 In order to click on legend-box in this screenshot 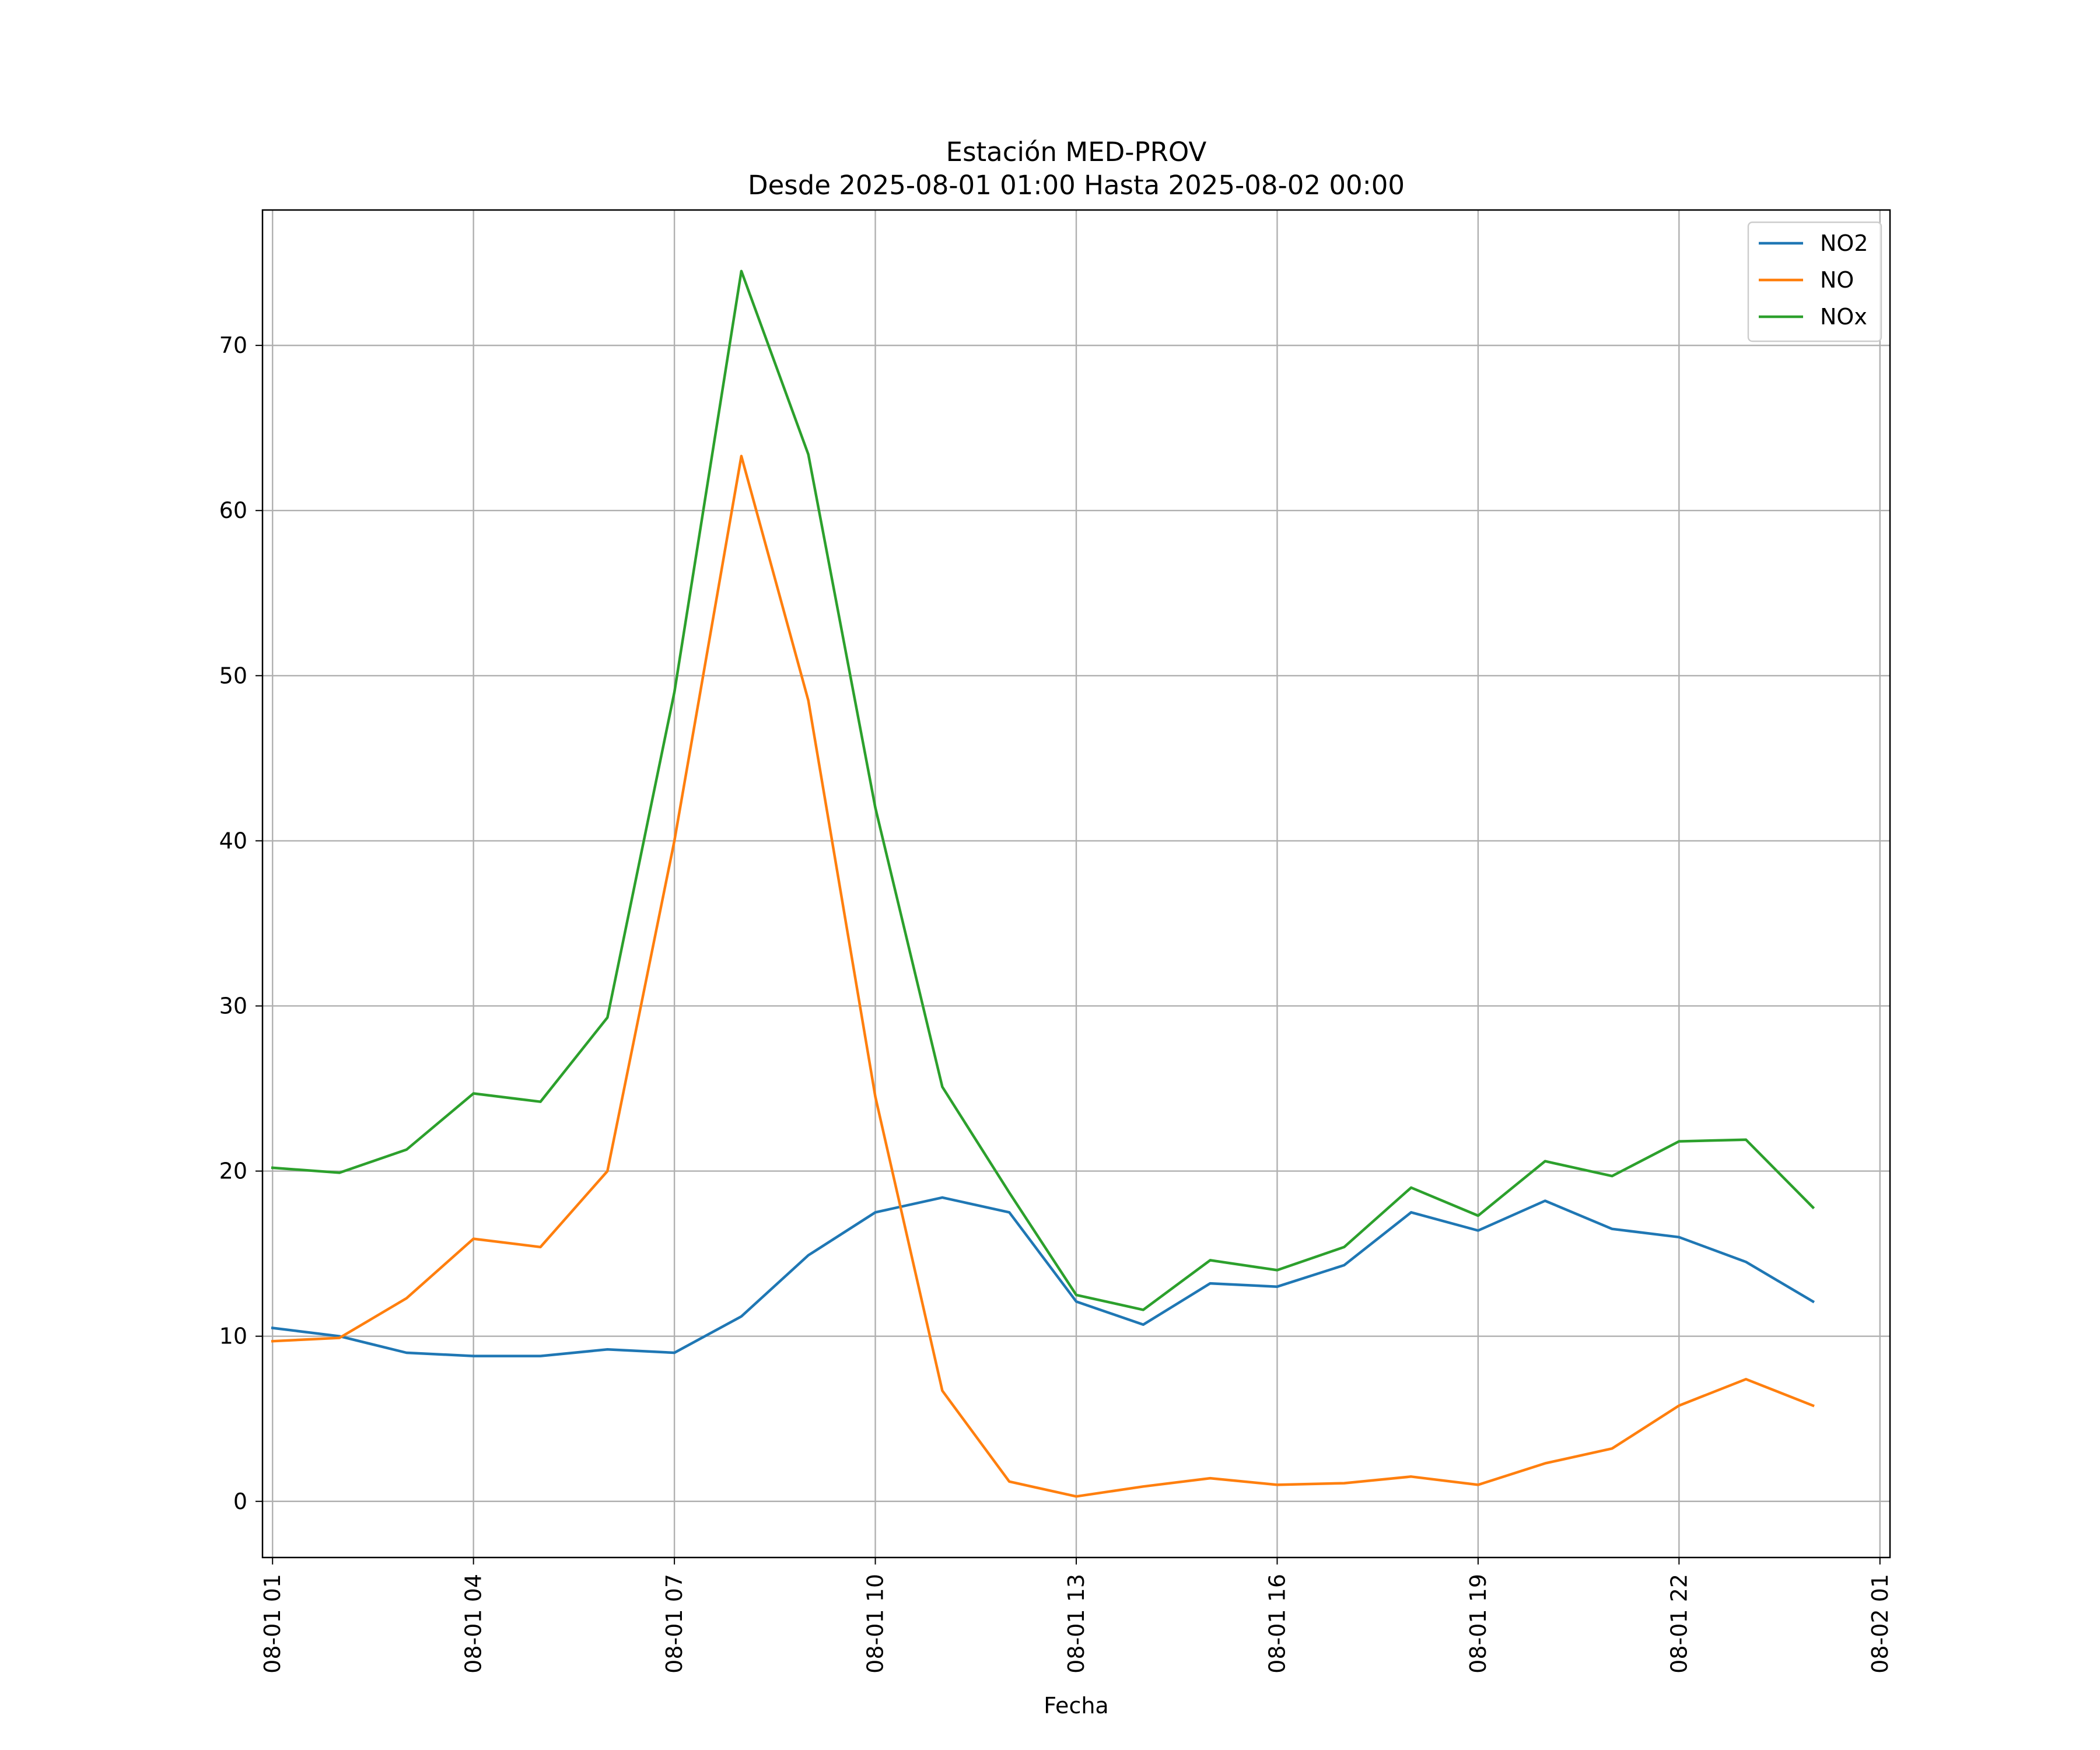, I will do `click(1814, 281)`.